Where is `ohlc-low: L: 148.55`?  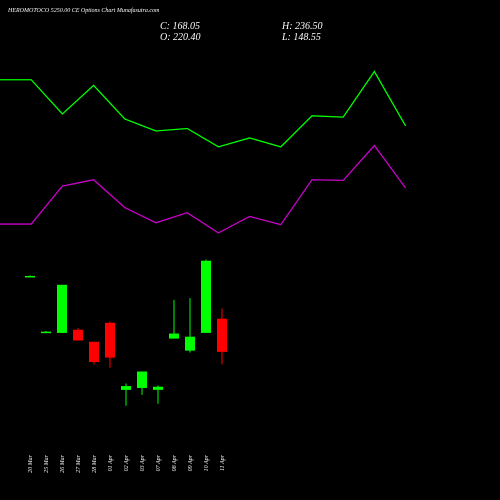 ohlc-low: L: 148.55 is located at coordinates (301, 37).